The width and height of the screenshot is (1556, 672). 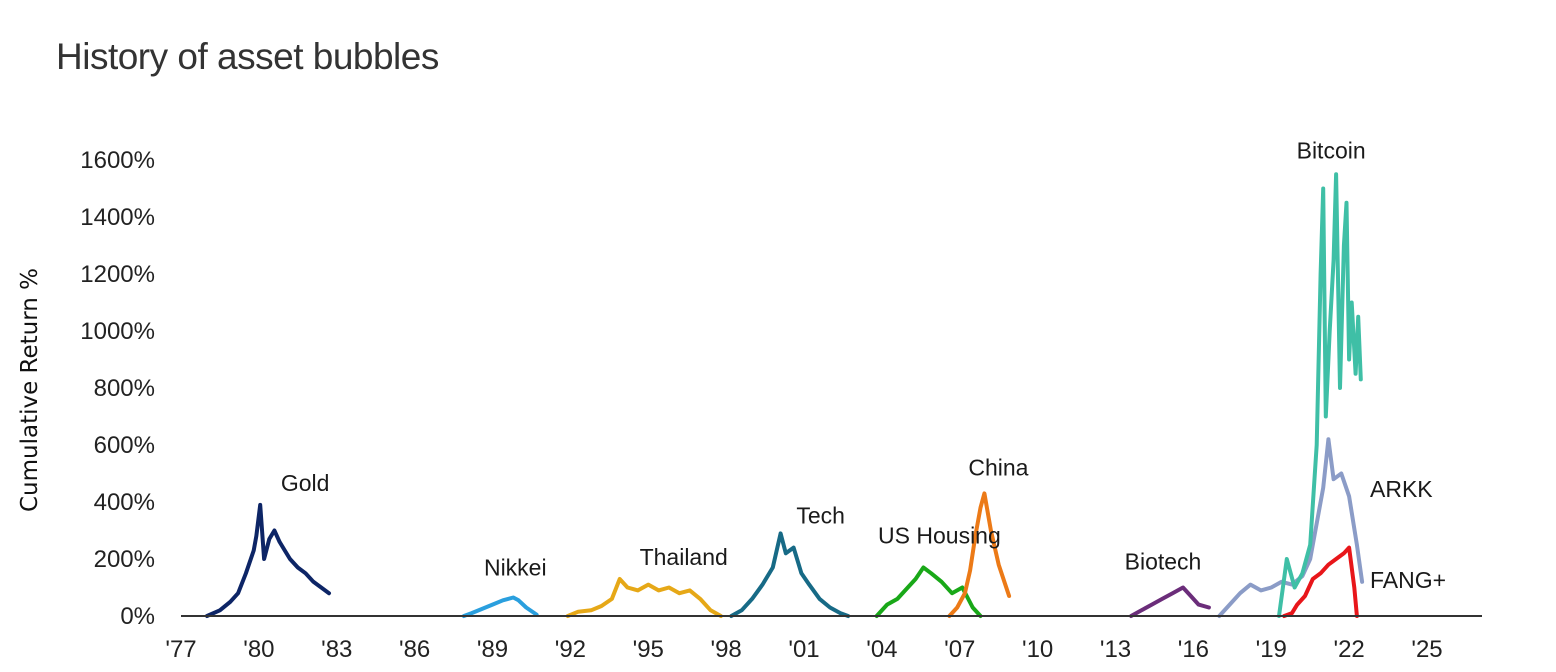 I want to click on x-tick-label: '16, so click(x=1193, y=649).